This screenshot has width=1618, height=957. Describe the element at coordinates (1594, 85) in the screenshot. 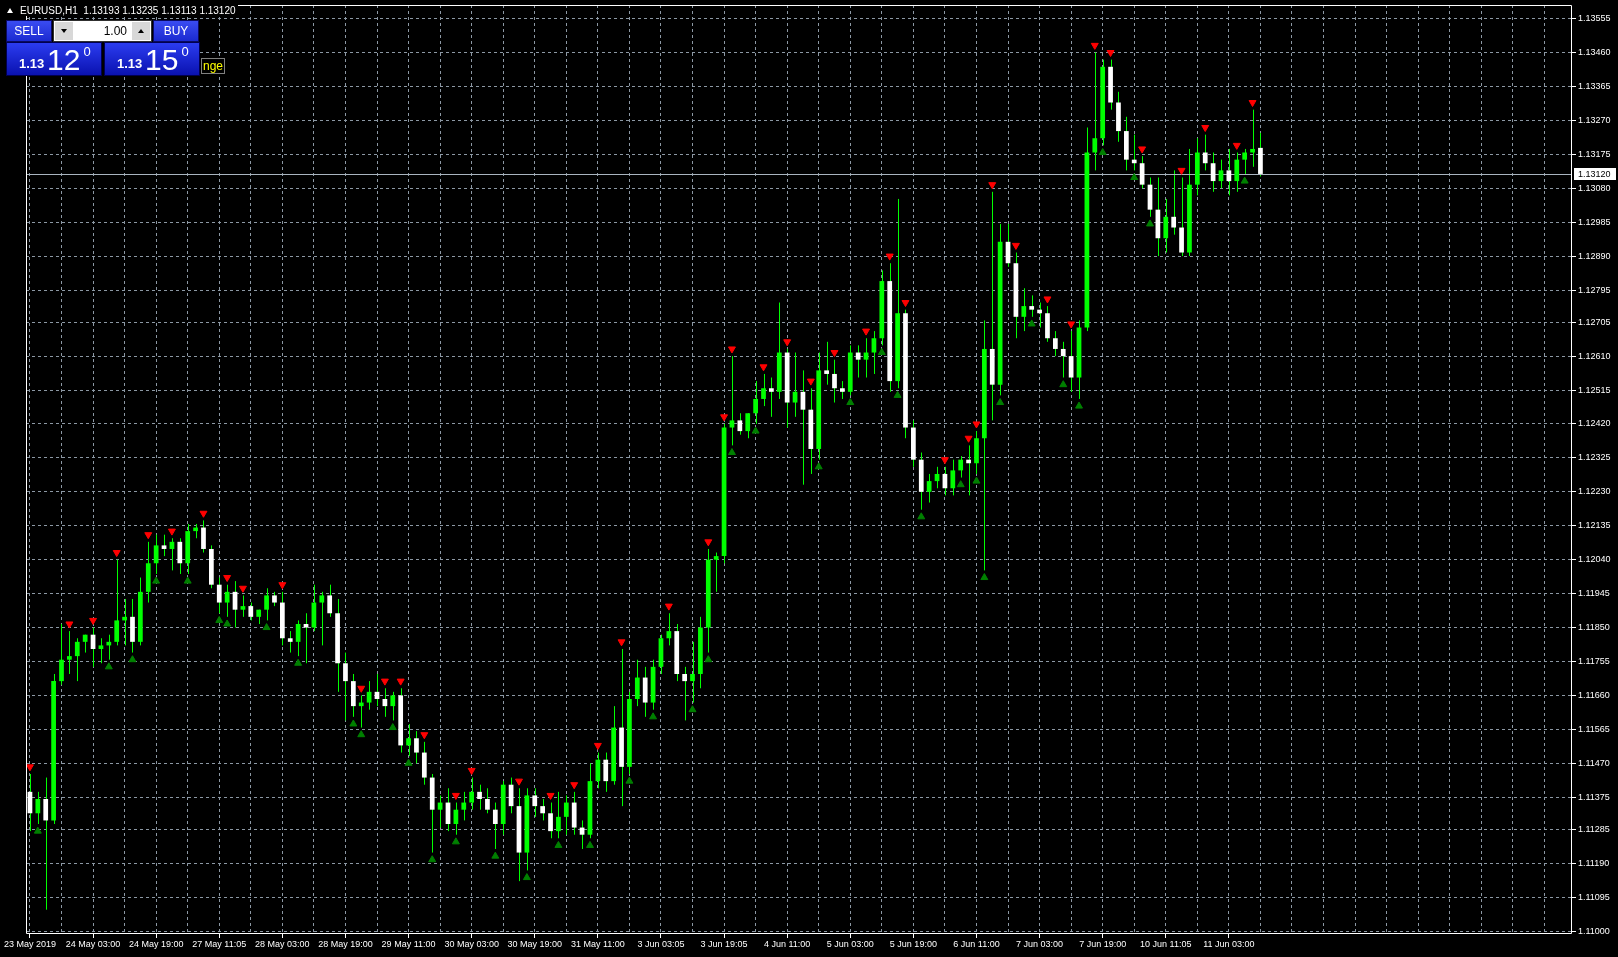

I see `y-tick-label: 1.13365` at that location.